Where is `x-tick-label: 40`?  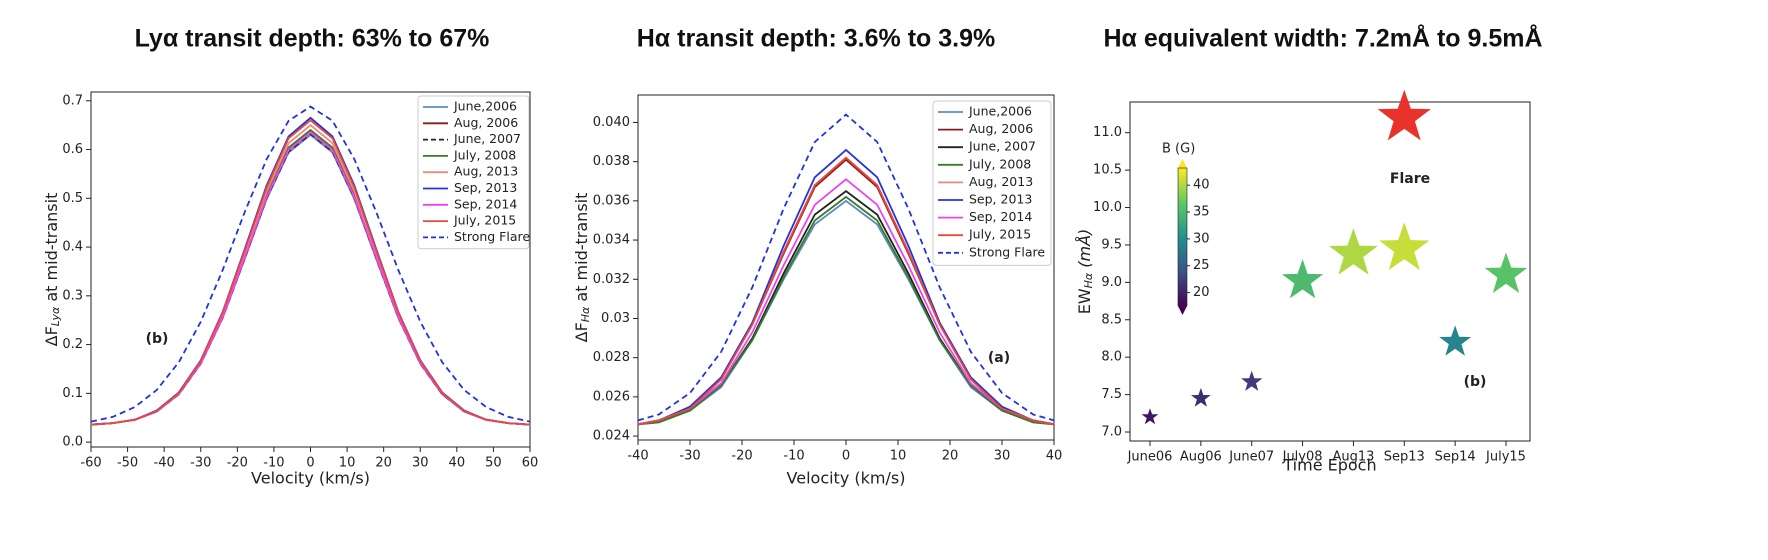
x-tick-label: 40 is located at coordinates (457, 463).